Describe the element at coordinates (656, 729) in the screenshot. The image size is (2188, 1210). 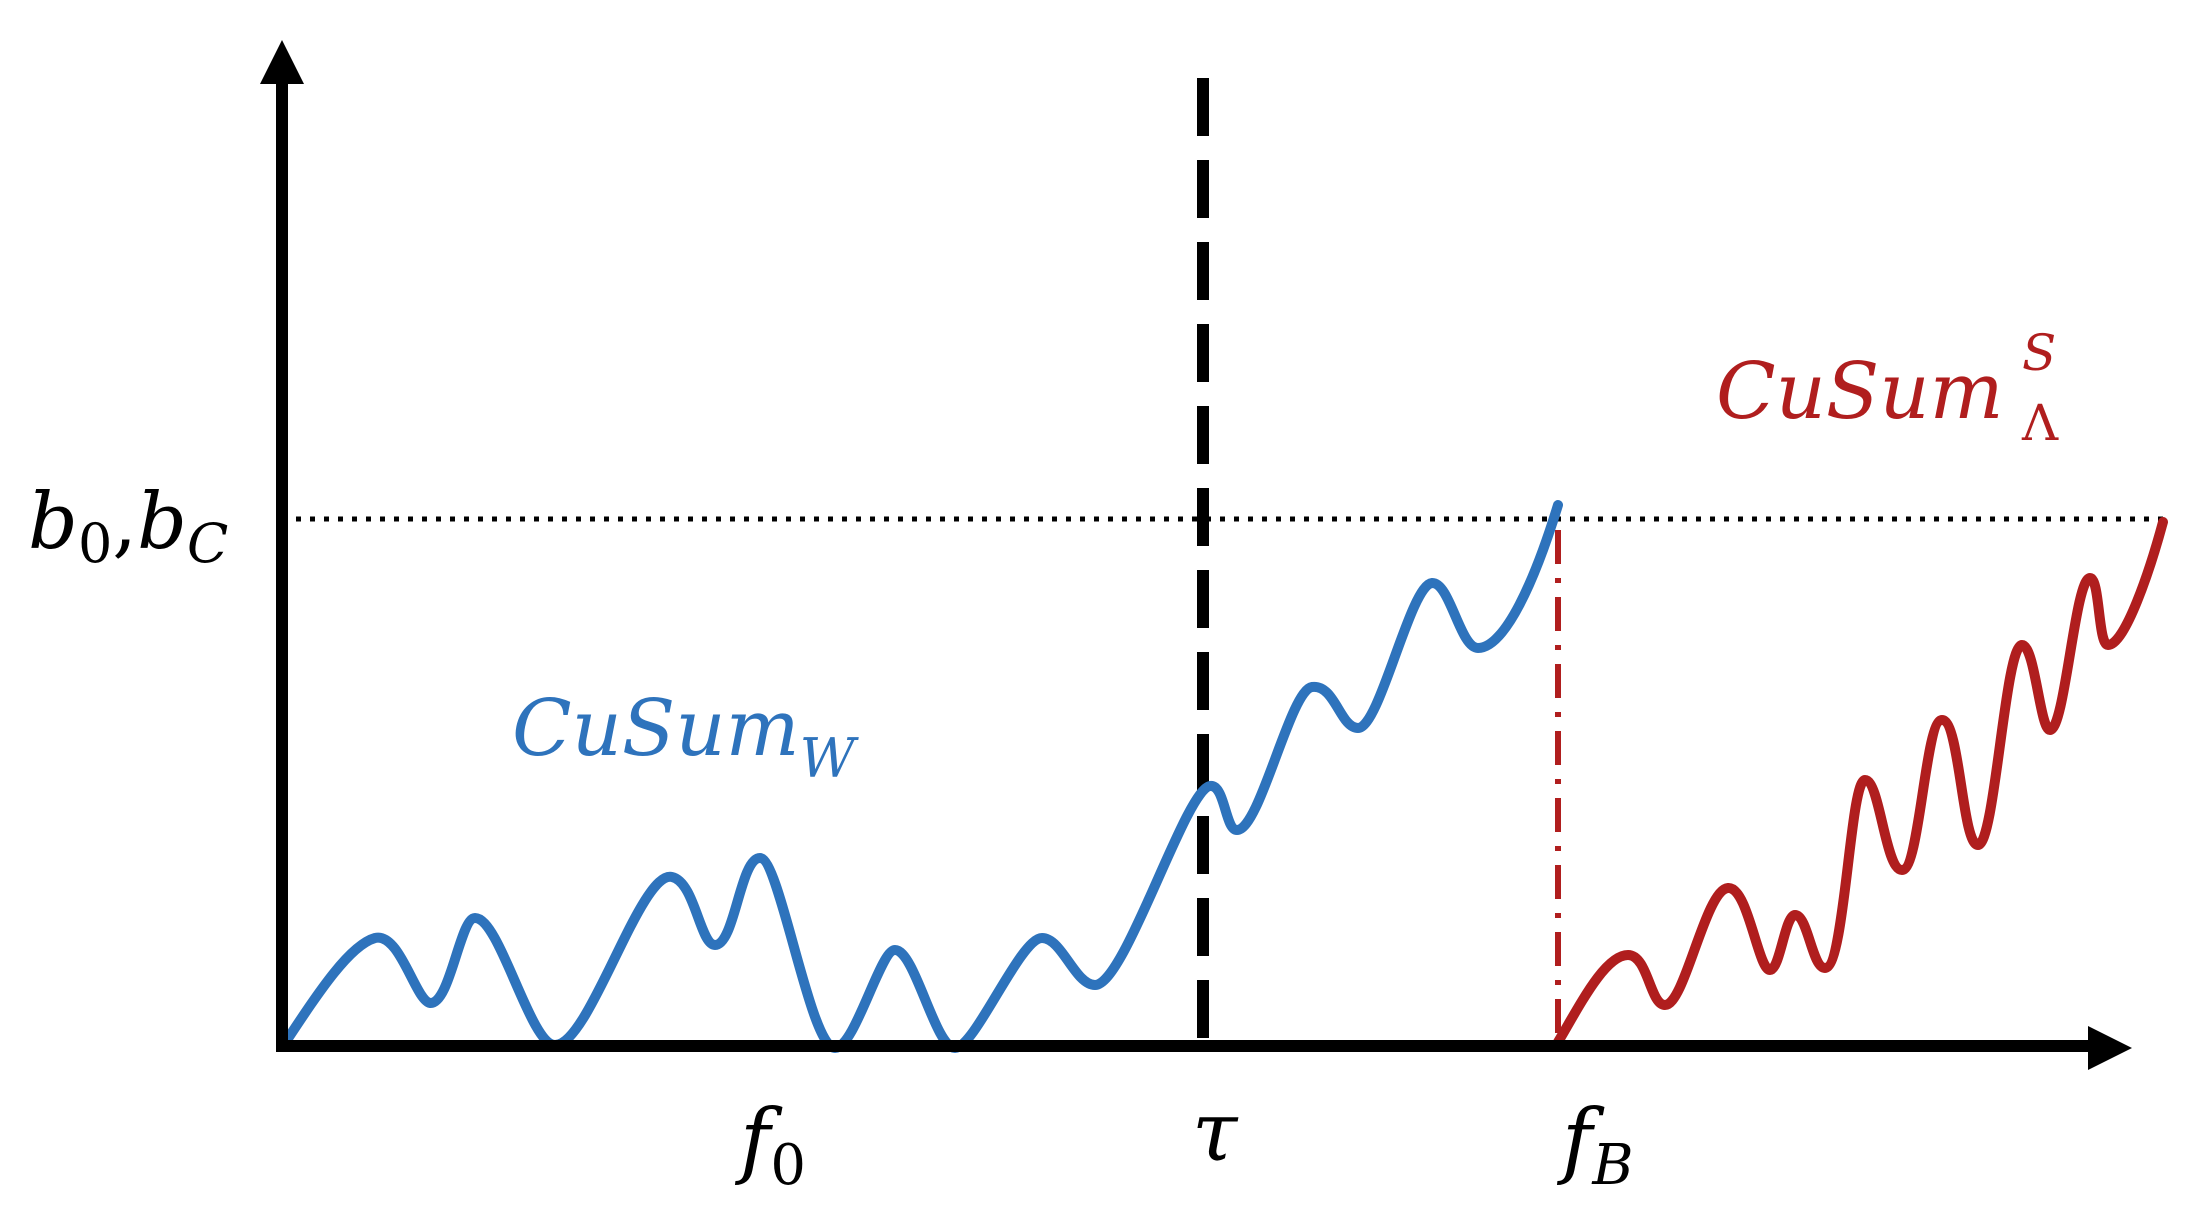
I see `cusum-w-base: CuSum` at that location.